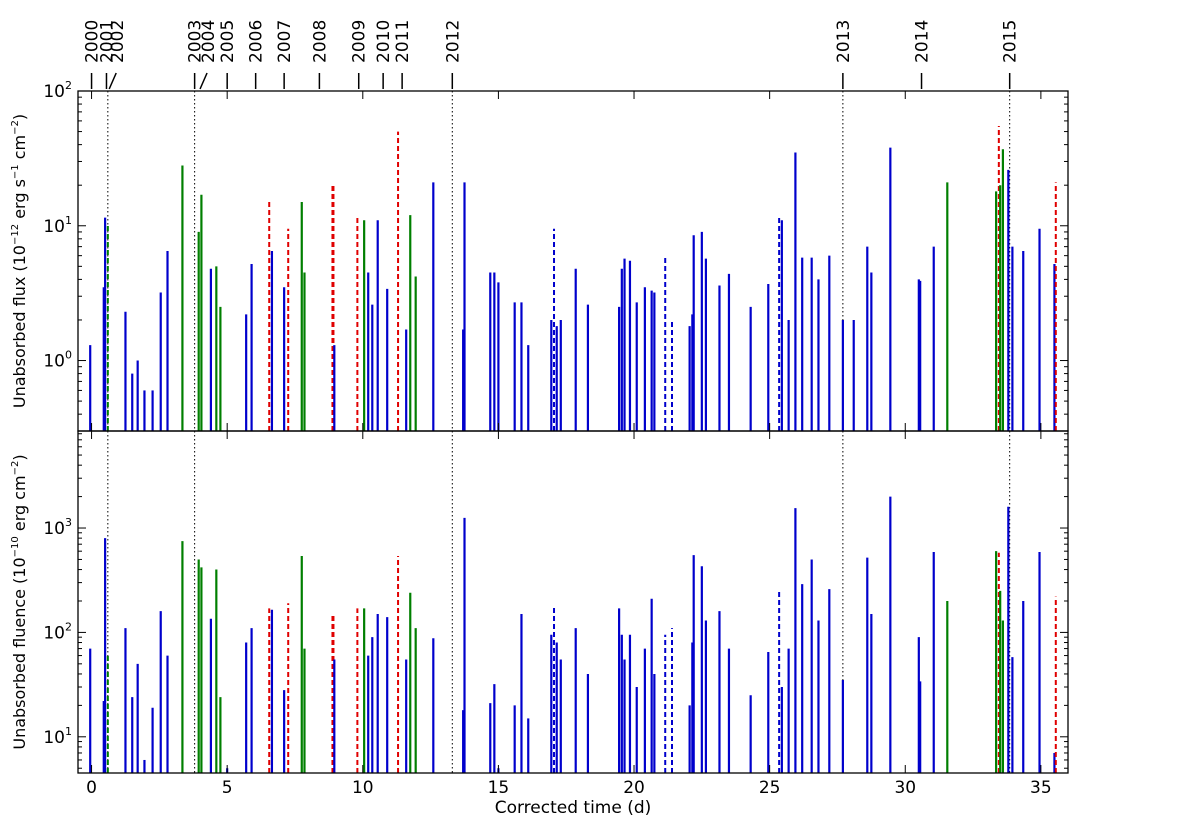 The width and height of the screenshot is (1200, 826). Describe the element at coordinates (844, 41) in the screenshot. I see `year-marker-label: 2013` at that location.